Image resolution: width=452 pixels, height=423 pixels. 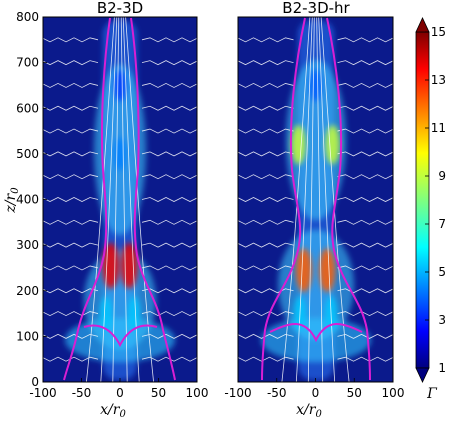 What do you see at coordinates (120, 393) in the screenshot?
I see `x-tick-label: 0` at bounding box center [120, 393].